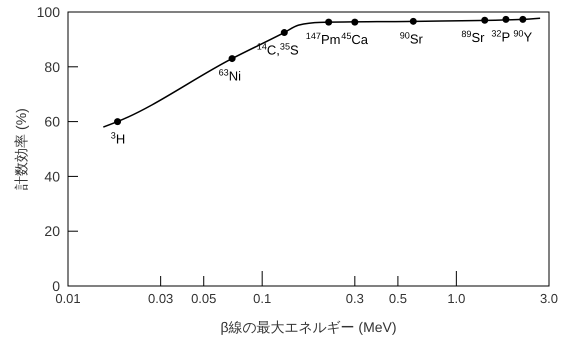 The width and height of the screenshot is (561, 342). Describe the element at coordinates (308, 327) in the screenshot. I see `x-axis-title: β線の最大エネルギー (MeV)` at that location.